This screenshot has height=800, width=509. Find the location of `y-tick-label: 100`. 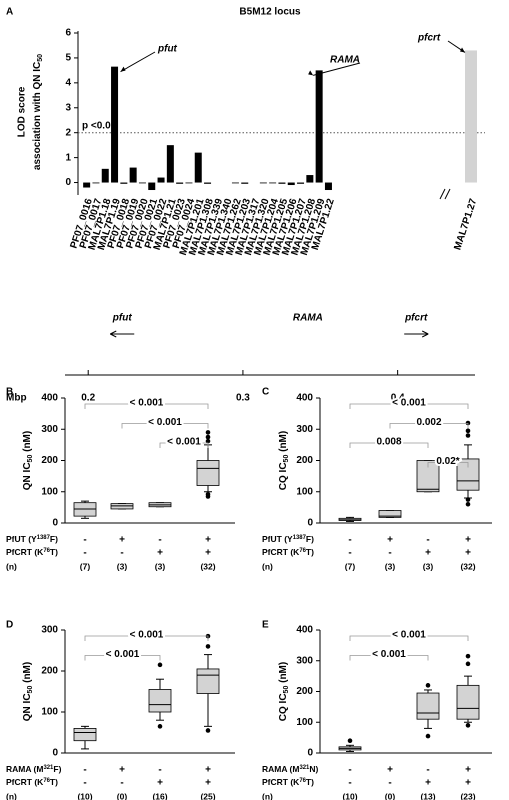

y-tick-label: 100 is located at coordinates (304, 491).